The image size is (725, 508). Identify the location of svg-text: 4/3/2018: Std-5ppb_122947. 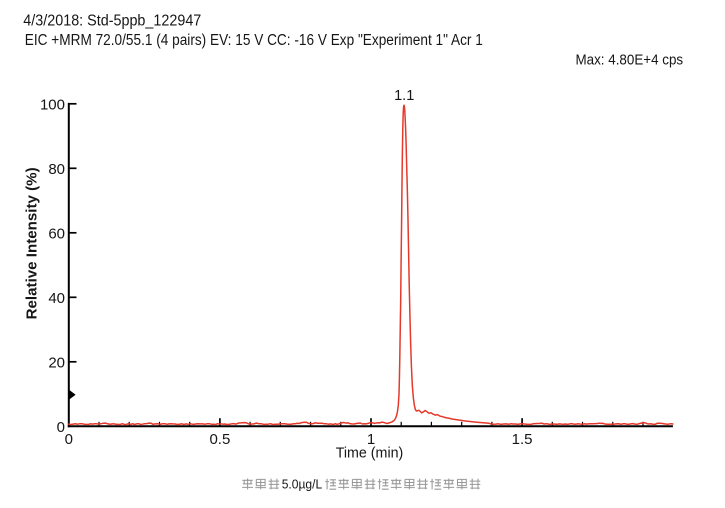
(112, 21).